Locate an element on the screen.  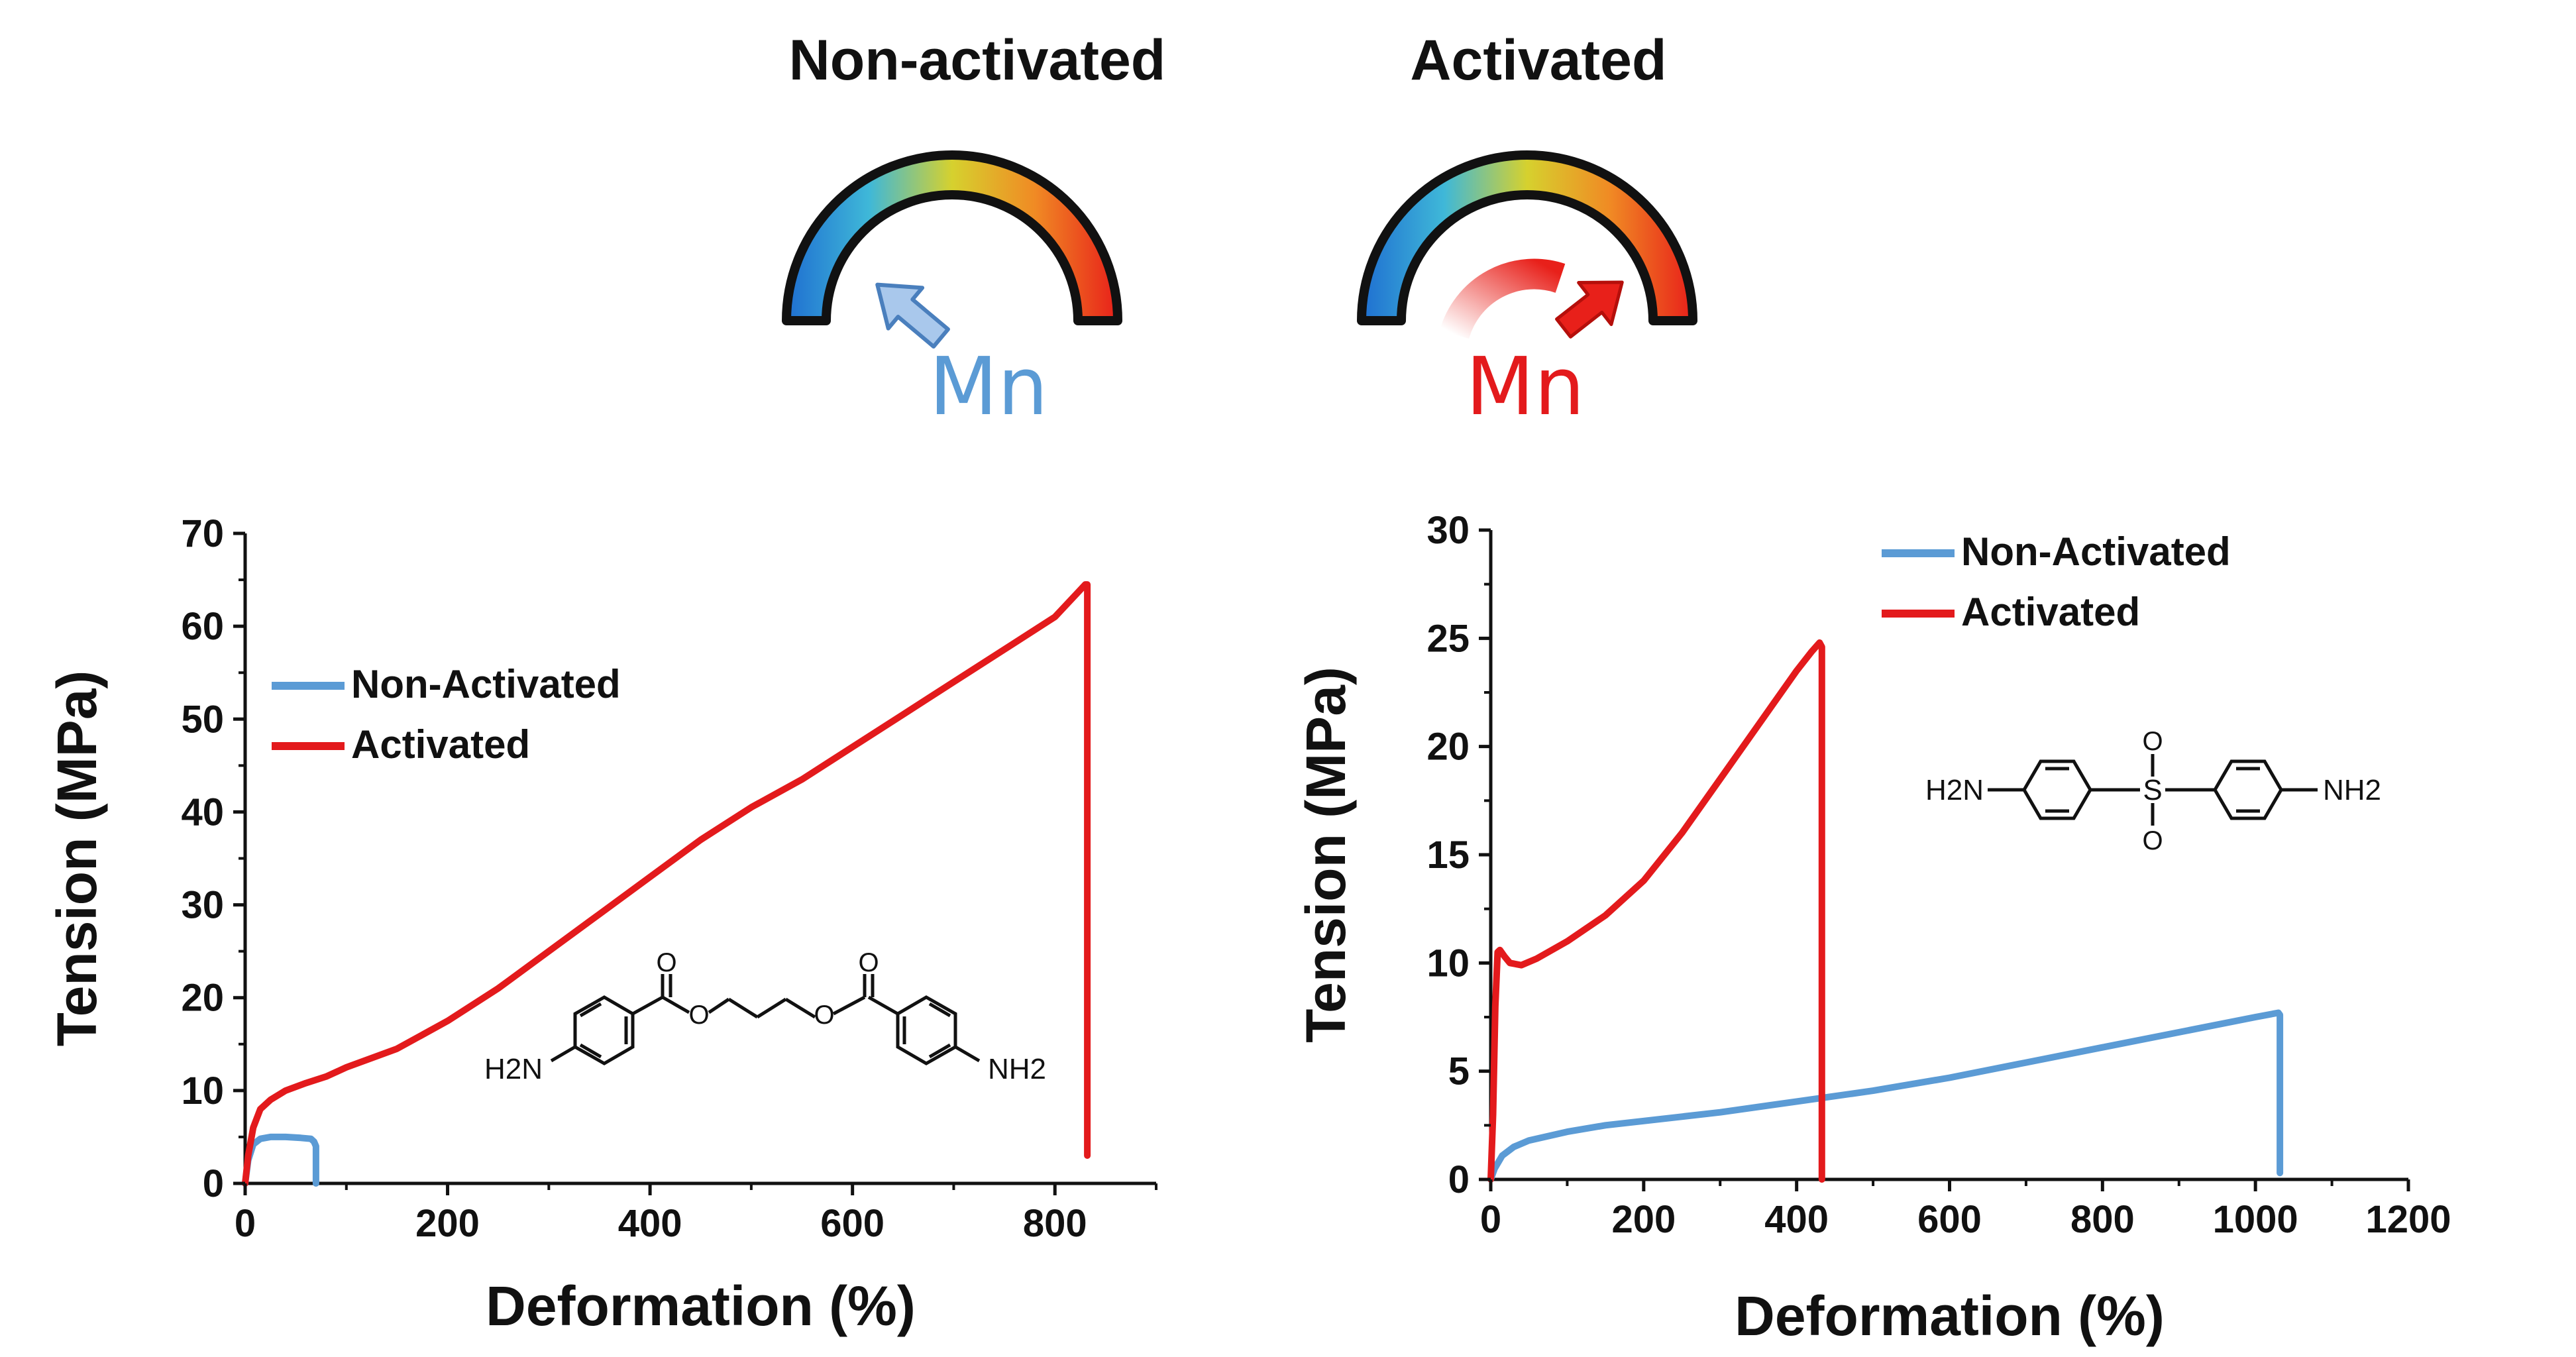
right-molecule-nh2: NH2 is located at coordinates (2352, 790).